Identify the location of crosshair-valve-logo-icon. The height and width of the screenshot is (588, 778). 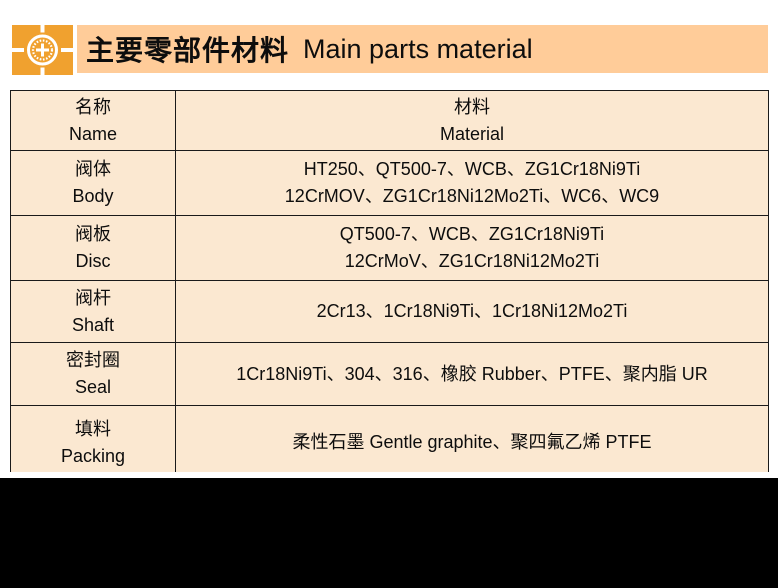
(42, 50).